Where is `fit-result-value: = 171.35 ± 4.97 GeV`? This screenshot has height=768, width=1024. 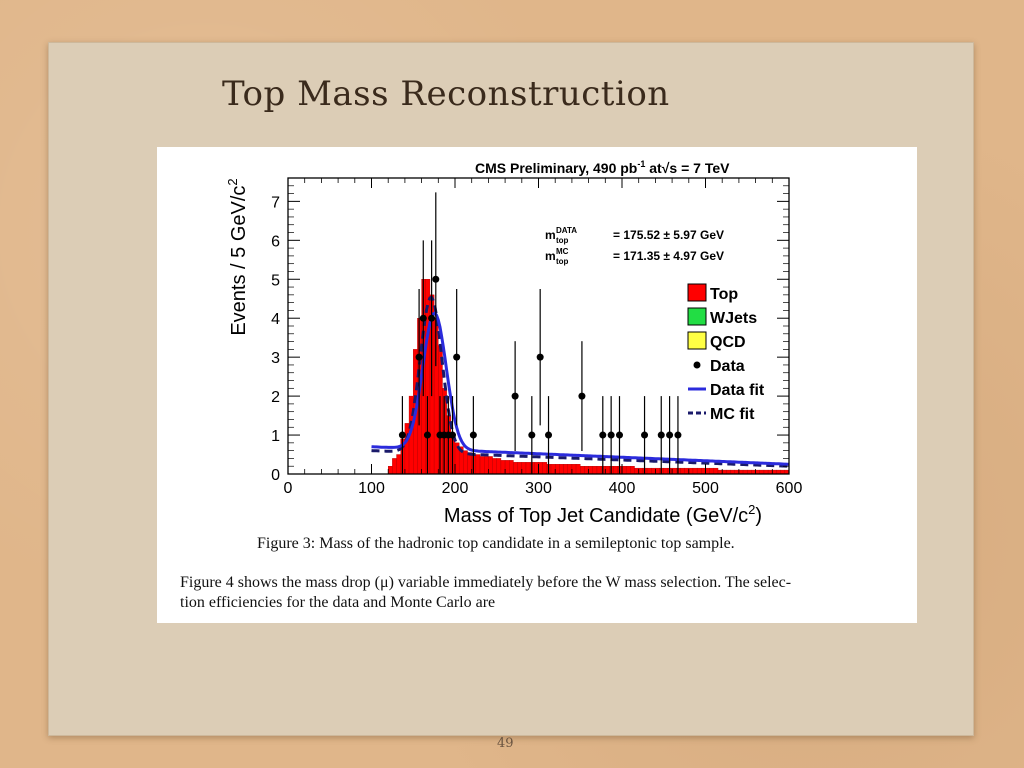
fit-result-value: = 171.35 ± 4.97 GeV is located at coordinates (668, 256).